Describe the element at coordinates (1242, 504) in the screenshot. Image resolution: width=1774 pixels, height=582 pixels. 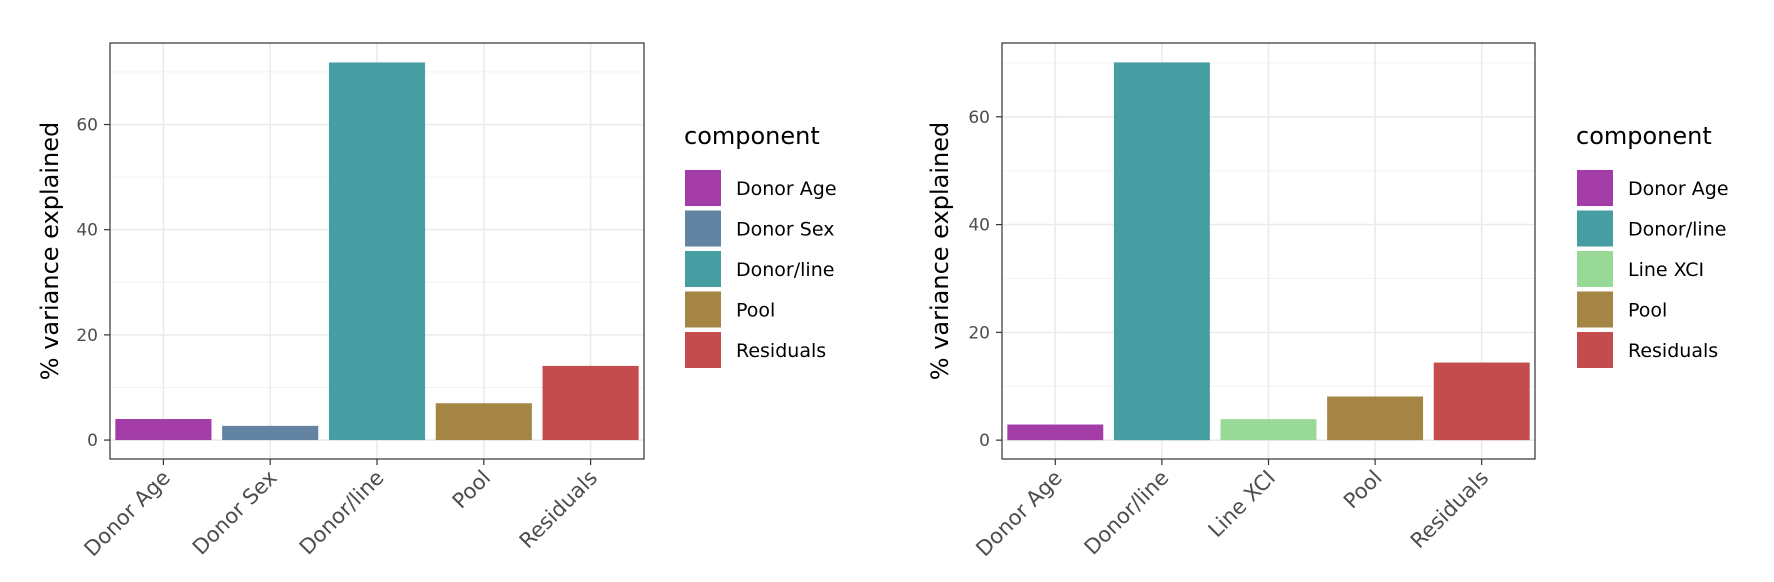
I see `x-tick-label: Line XCI` at that location.